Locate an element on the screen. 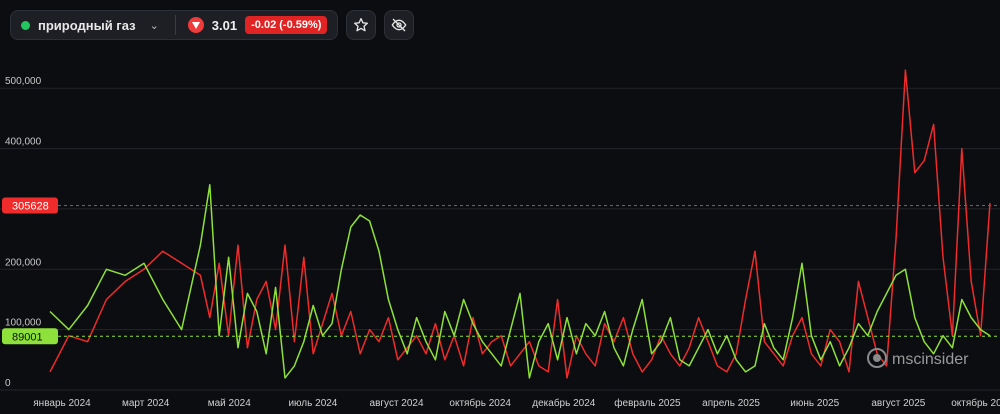  y-tick-label: 100,000 is located at coordinates (23, 323).